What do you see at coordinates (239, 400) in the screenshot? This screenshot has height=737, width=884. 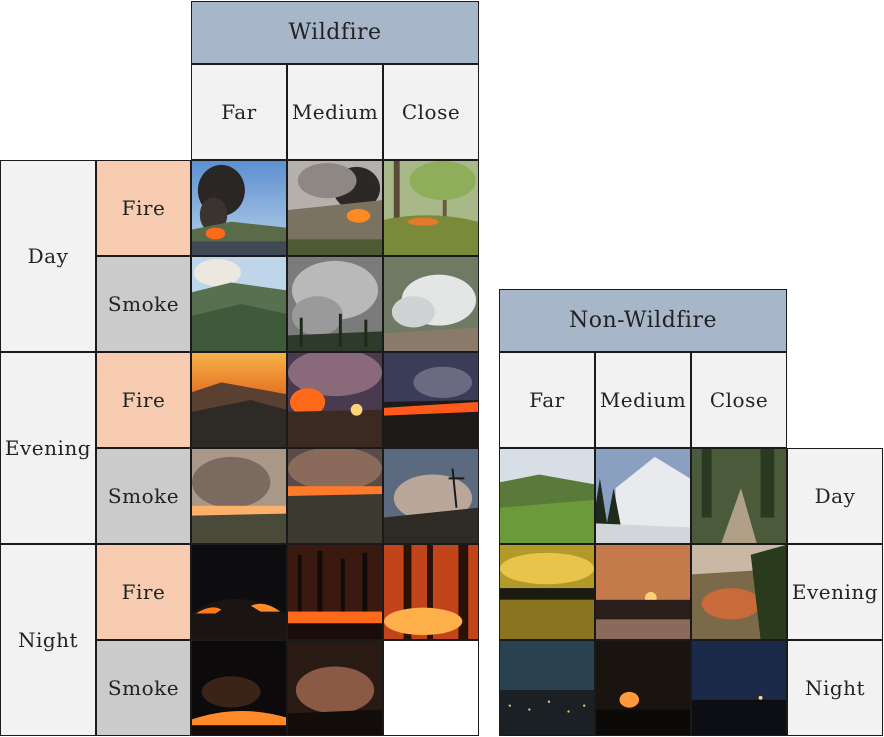 I see `wildfire-evening-fire-far-photo` at bounding box center [239, 400].